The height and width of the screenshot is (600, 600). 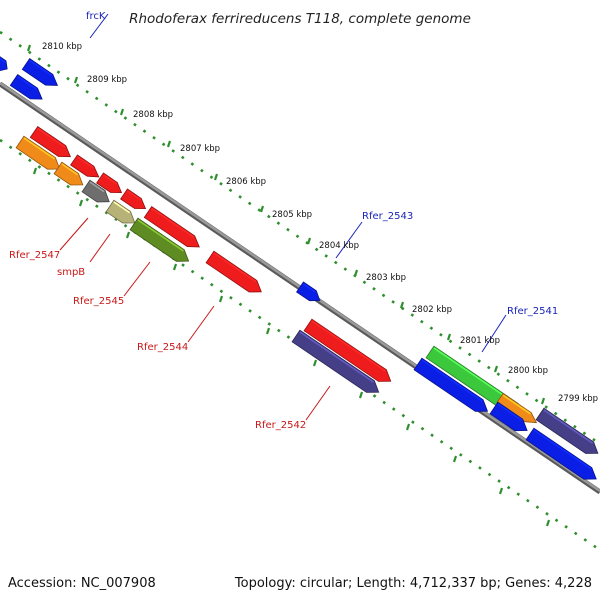 I want to click on gene-orange-2-highlight, so click(x=70, y=169).